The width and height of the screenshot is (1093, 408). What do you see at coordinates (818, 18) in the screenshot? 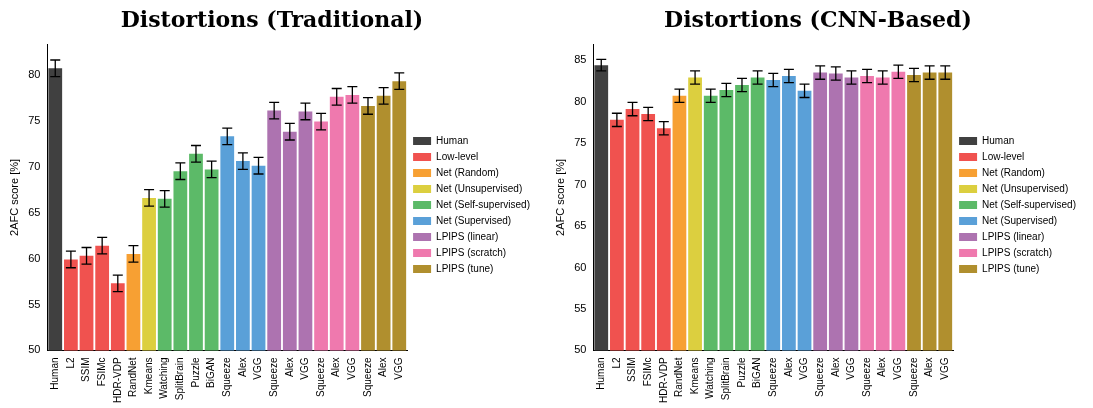
I see `chart-title: Distortions (CNN-Based)` at bounding box center [818, 18].